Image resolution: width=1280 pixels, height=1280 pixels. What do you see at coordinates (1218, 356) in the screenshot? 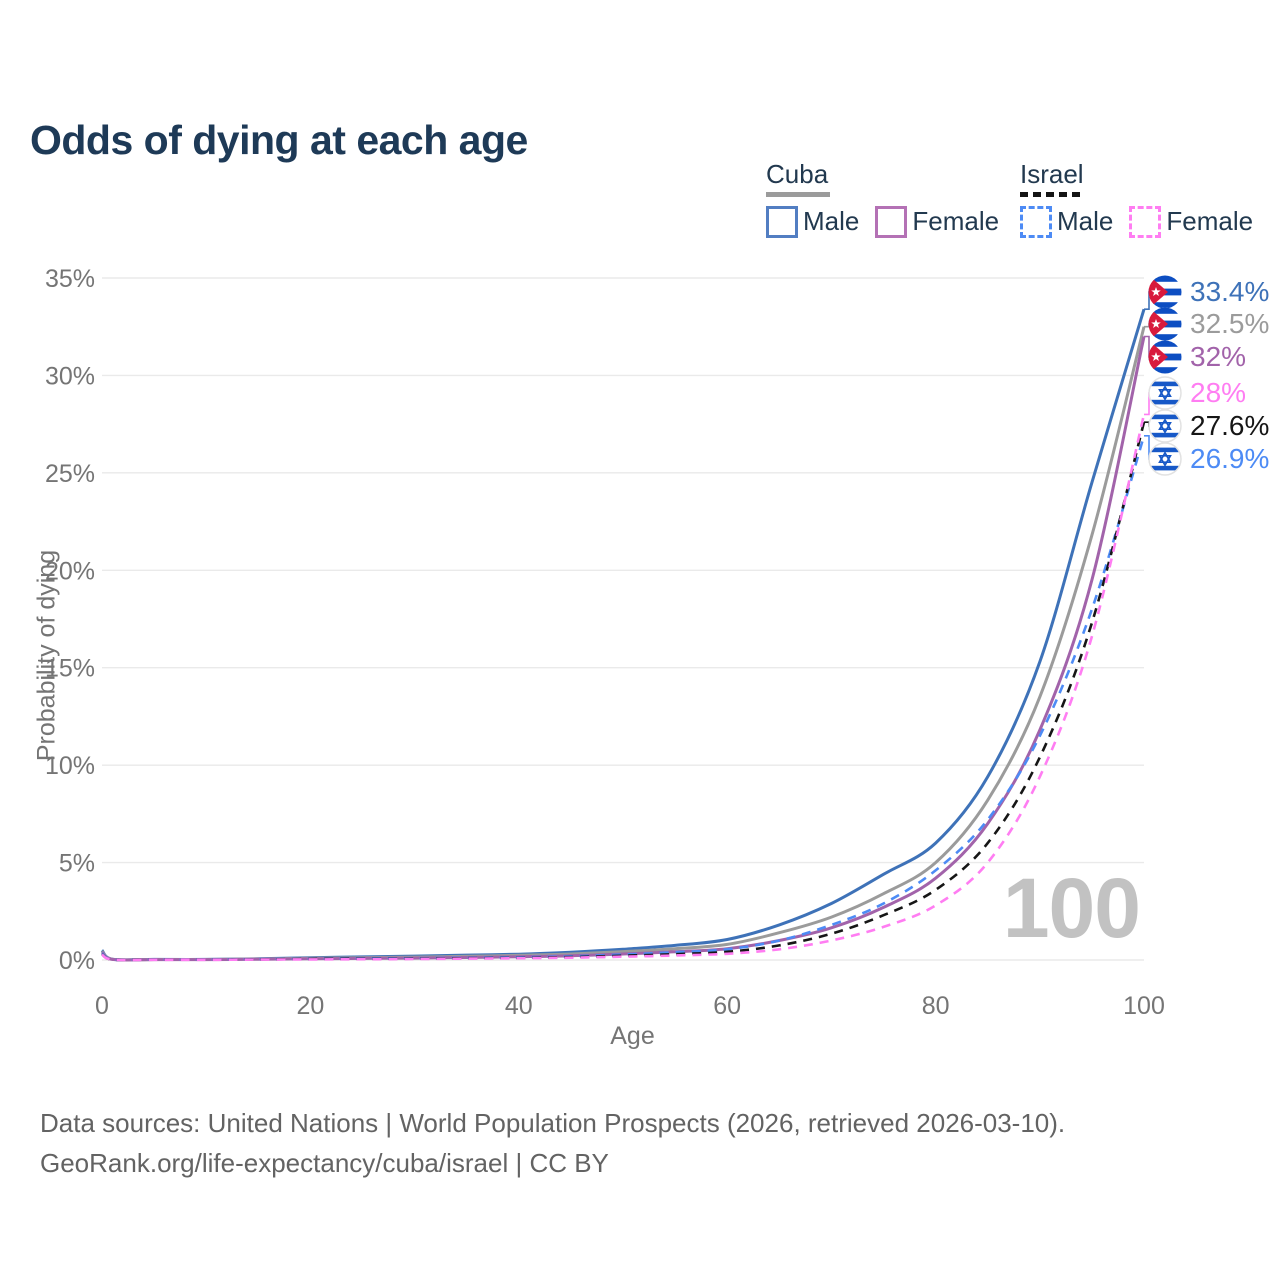
I see `end-value: 32%` at bounding box center [1218, 356].